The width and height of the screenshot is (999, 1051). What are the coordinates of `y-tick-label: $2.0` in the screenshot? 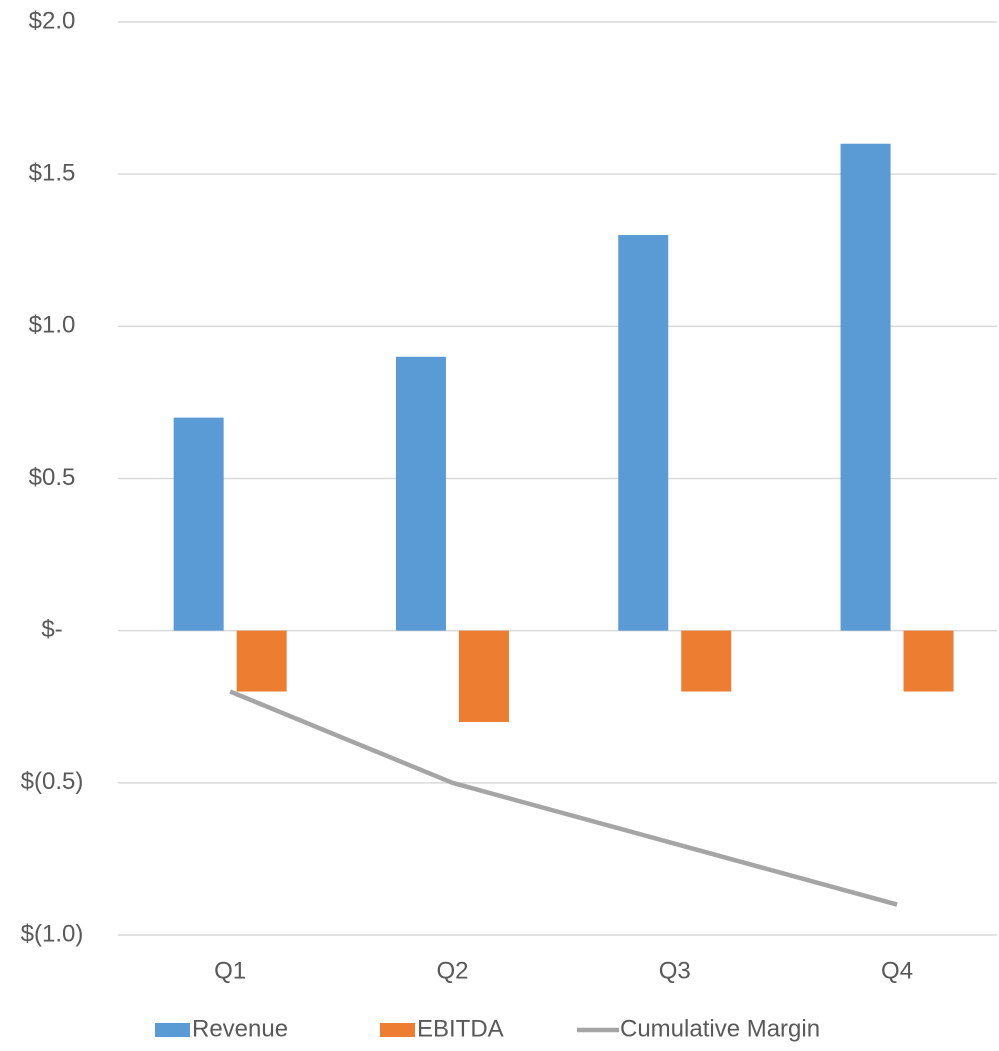 It's located at (52, 20).